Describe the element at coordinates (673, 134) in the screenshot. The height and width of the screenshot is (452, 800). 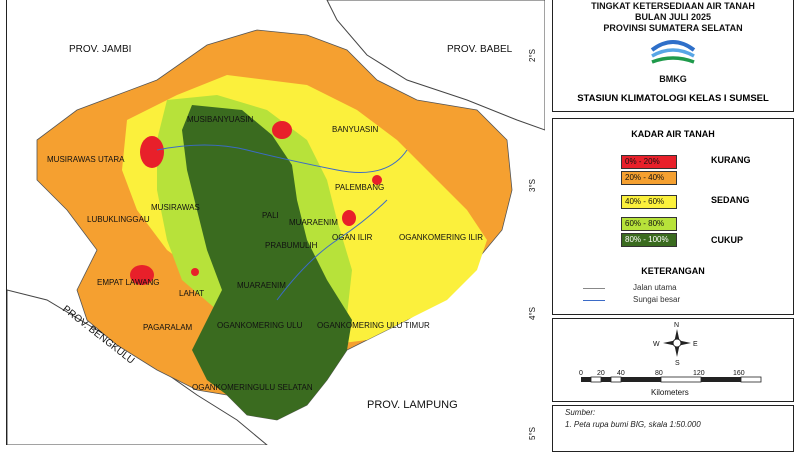
I see `legend-title: KADAR AIR TANAH` at that location.